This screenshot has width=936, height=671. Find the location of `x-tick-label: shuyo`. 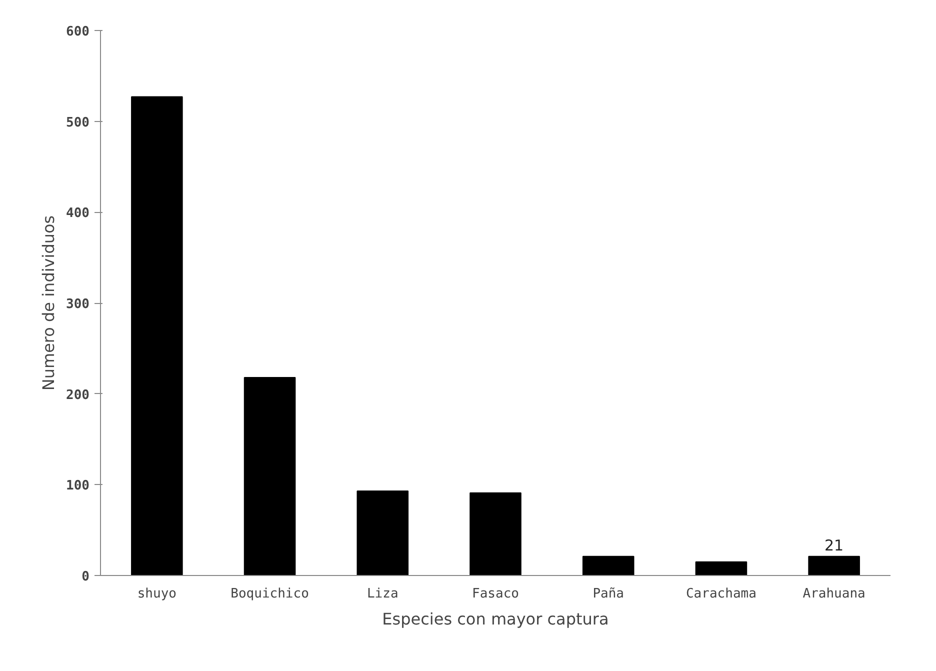

x-tick-label: shuyo is located at coordinates (157, 594).